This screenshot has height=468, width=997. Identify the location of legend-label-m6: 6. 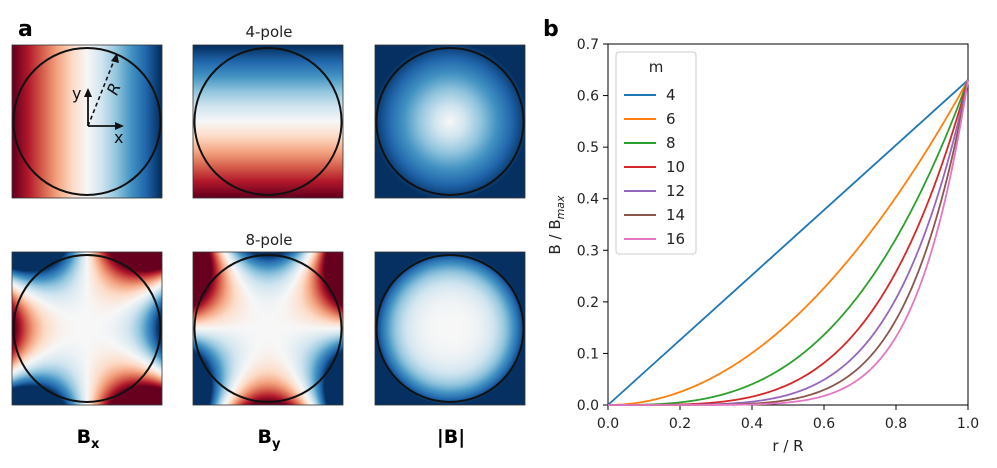
(671, 119).